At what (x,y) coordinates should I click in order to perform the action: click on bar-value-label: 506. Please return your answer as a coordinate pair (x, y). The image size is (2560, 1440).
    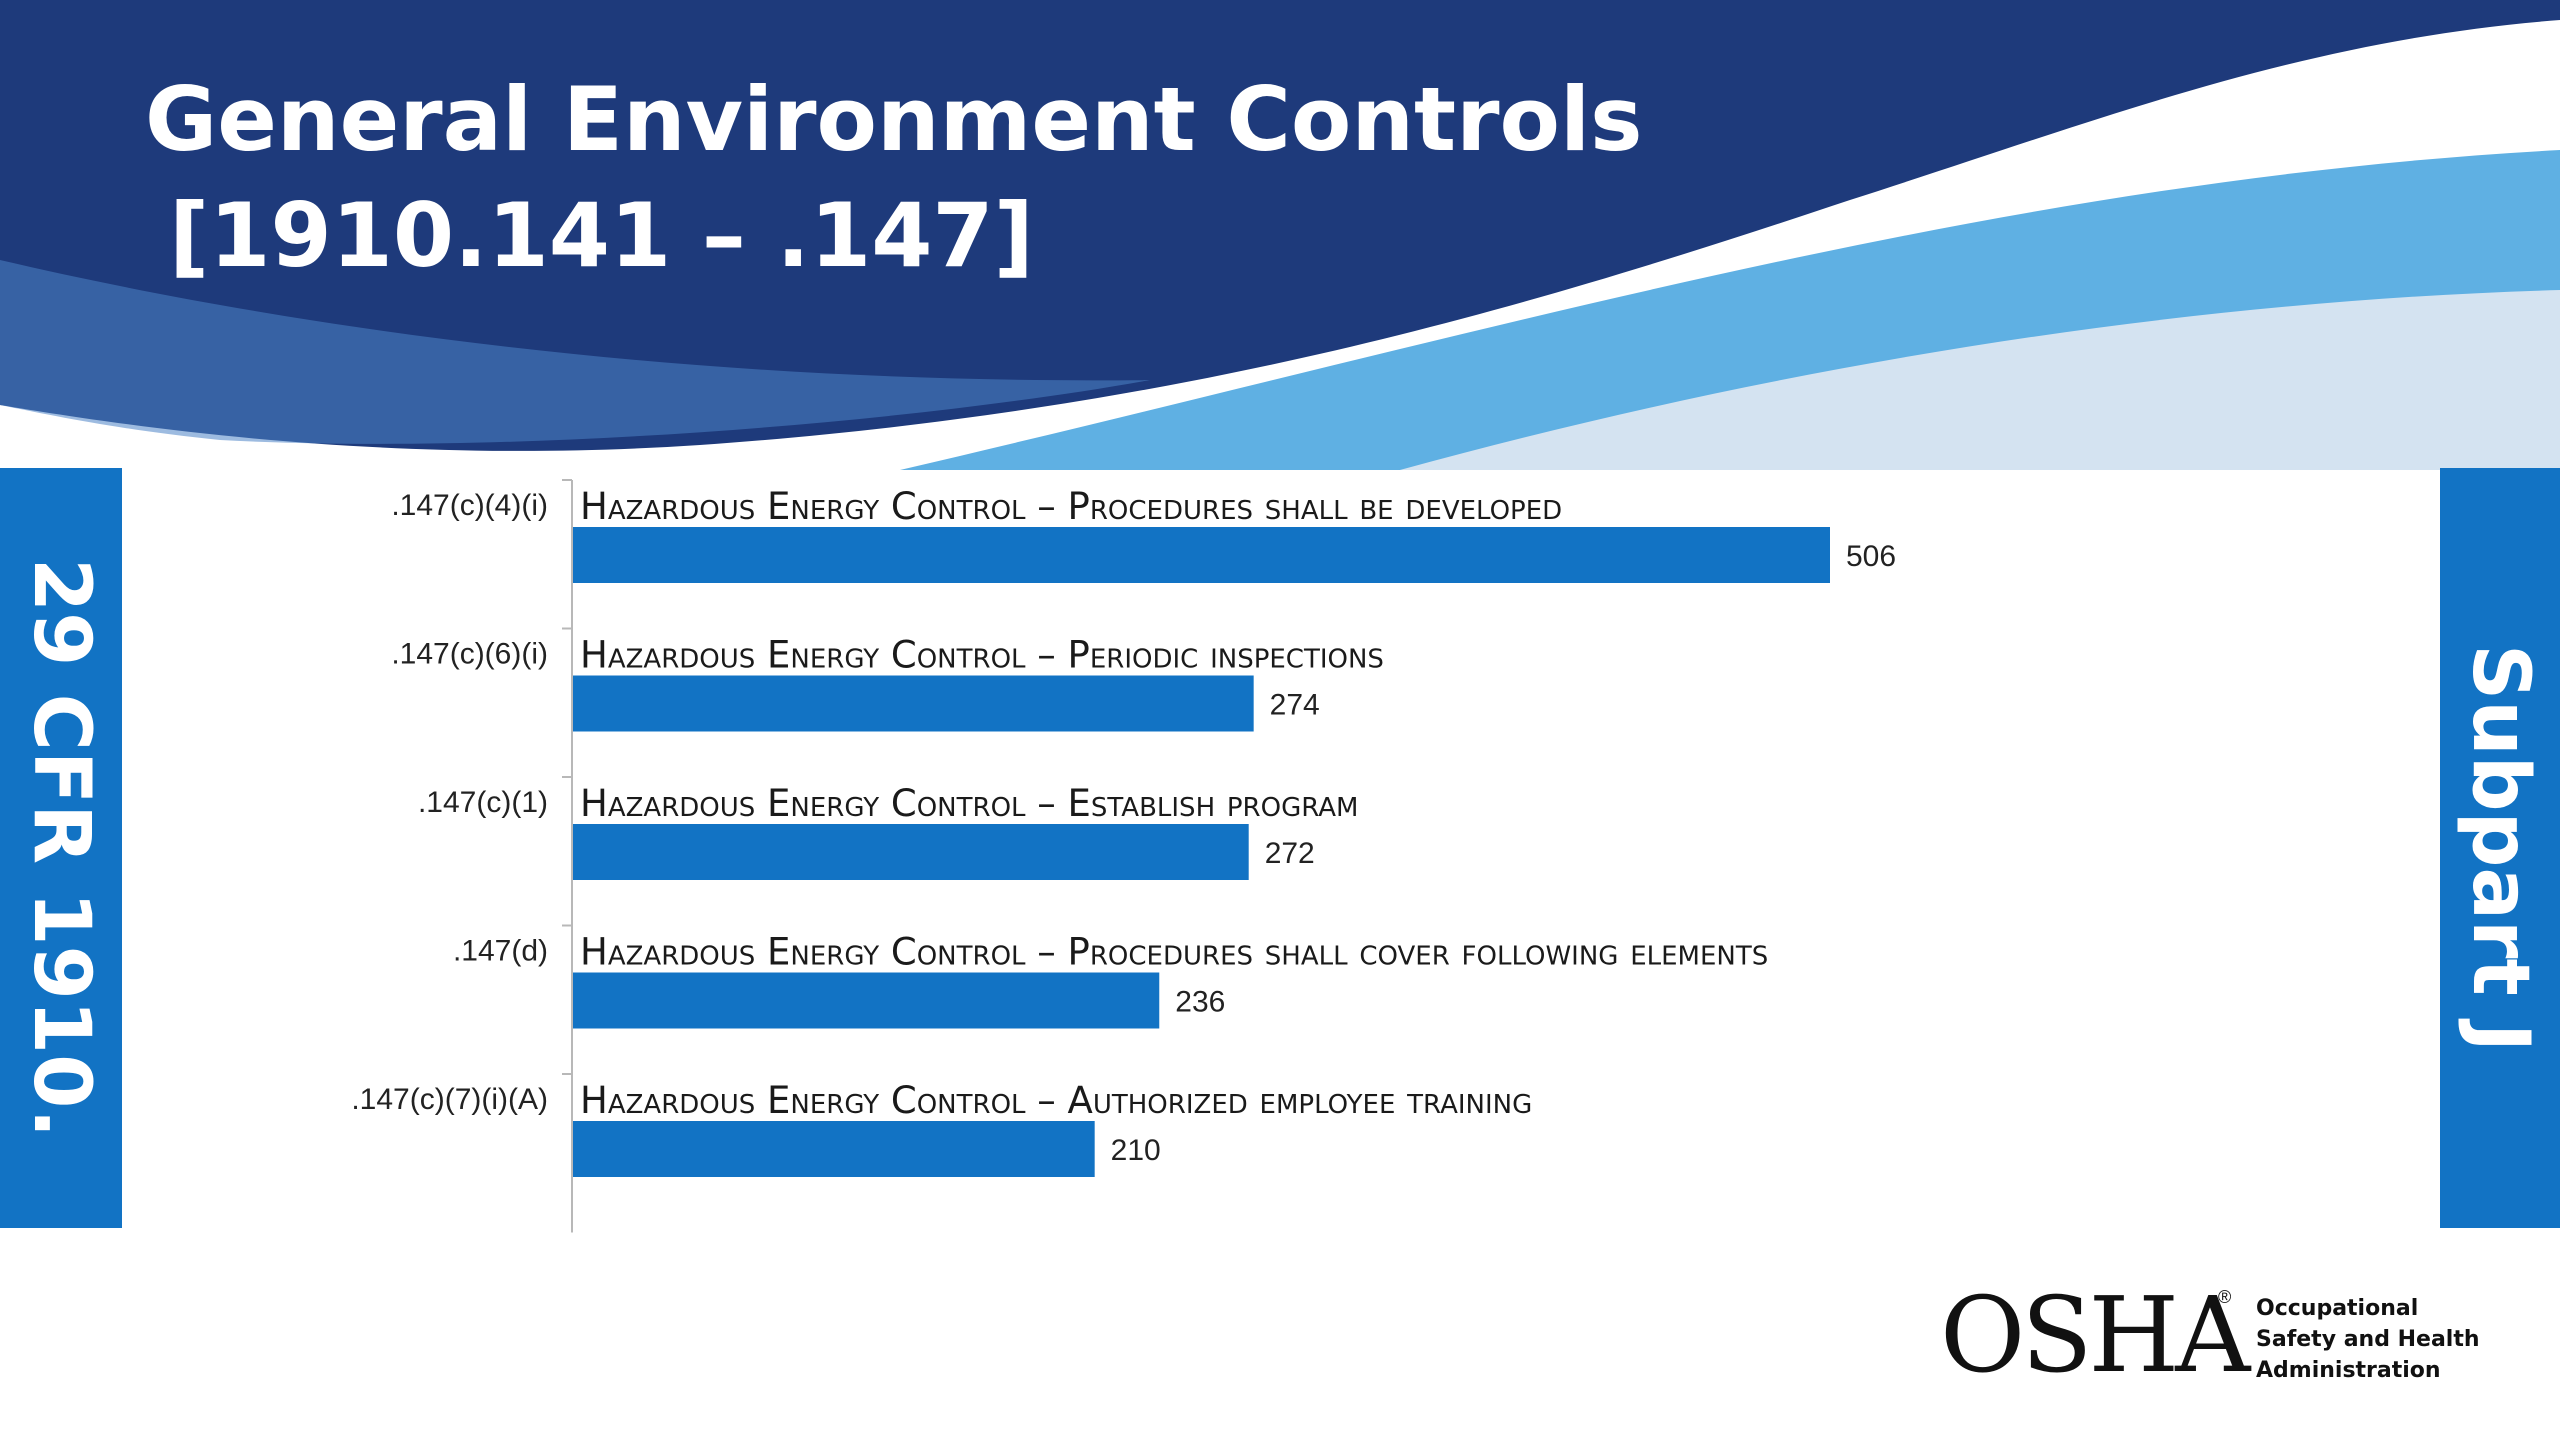
    Looking at the image, I should click on (1871, 556).